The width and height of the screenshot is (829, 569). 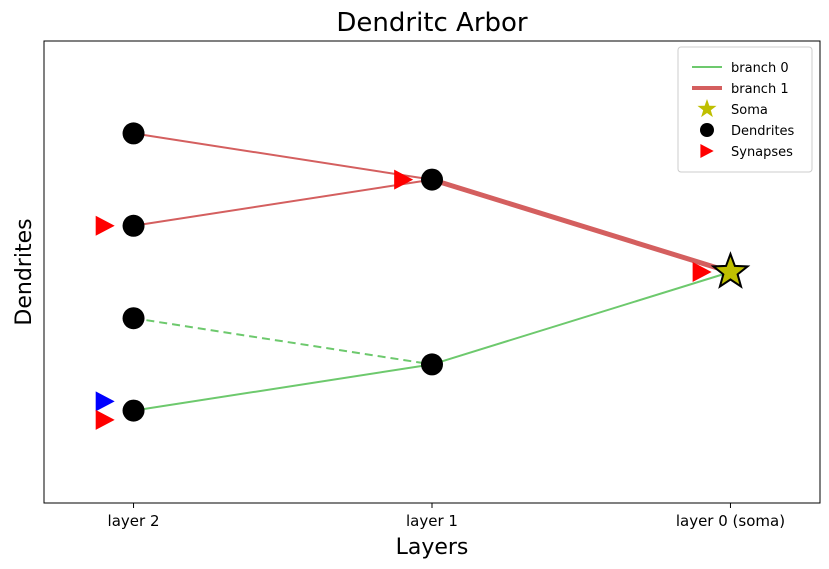 What do you see at coordinates (760, 68) in the screenshot?
I see `legend-label-0: branch 0` at bounding box center [760, 68].